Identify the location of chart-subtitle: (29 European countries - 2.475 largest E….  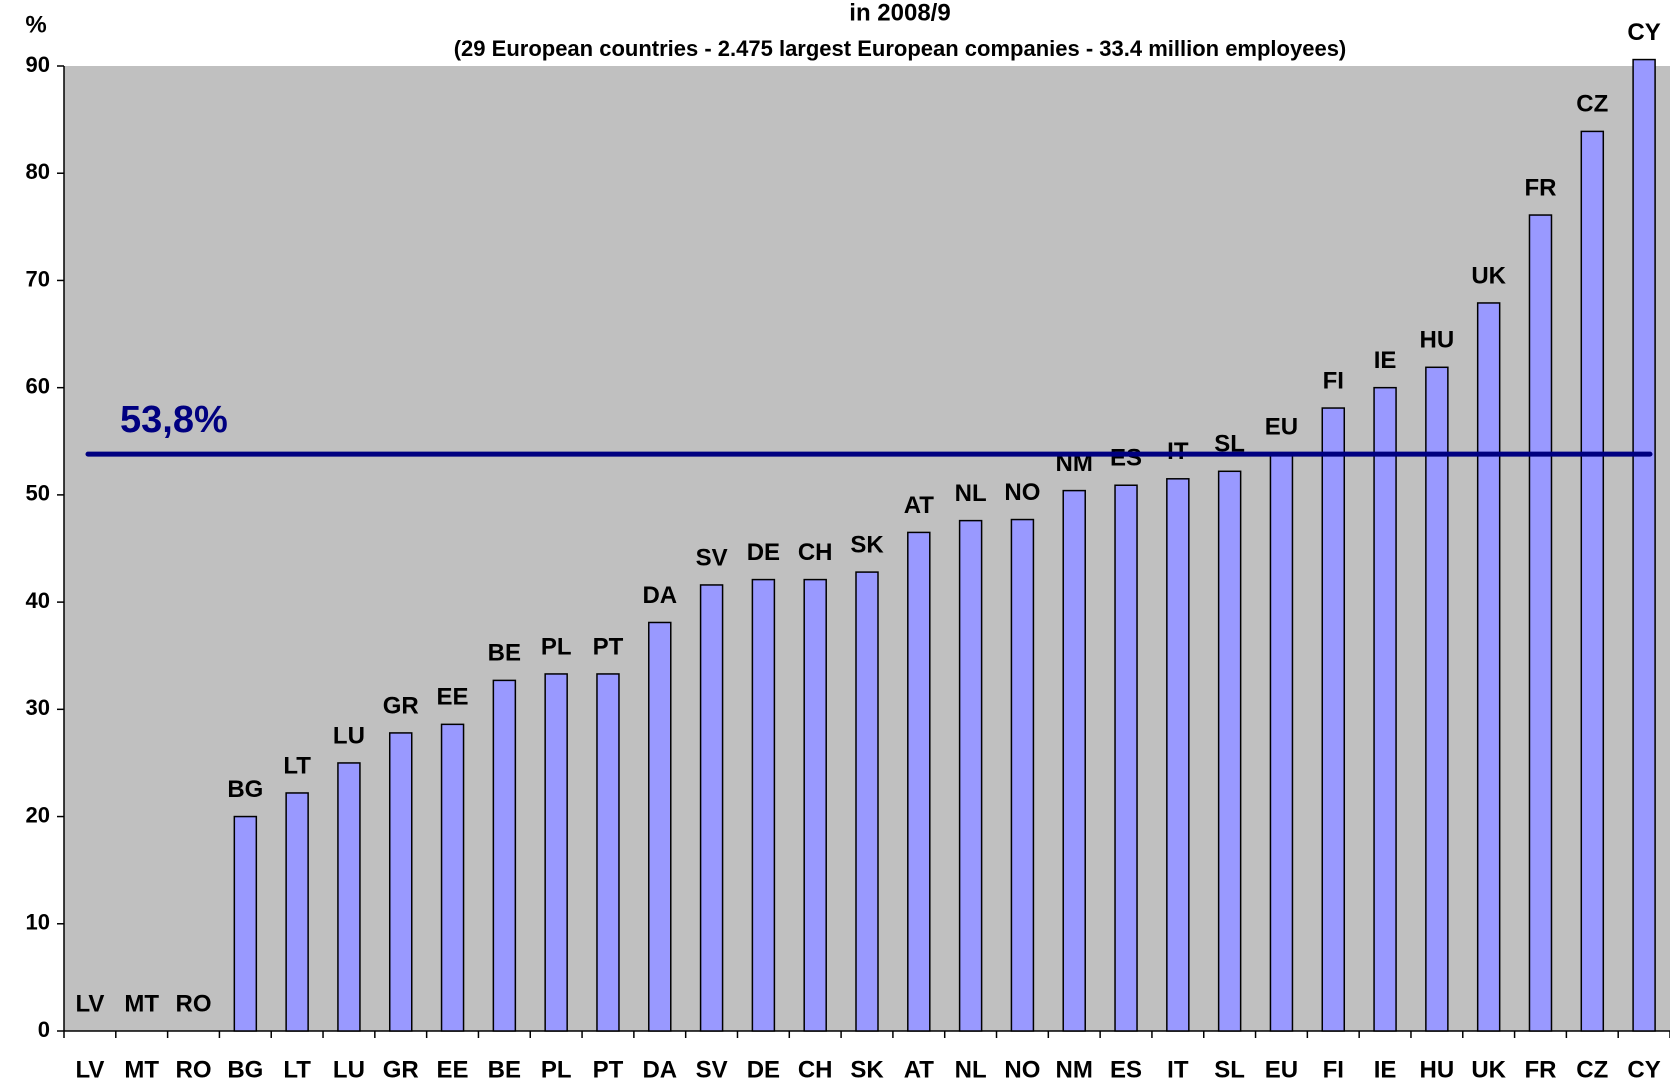
(900, 48).